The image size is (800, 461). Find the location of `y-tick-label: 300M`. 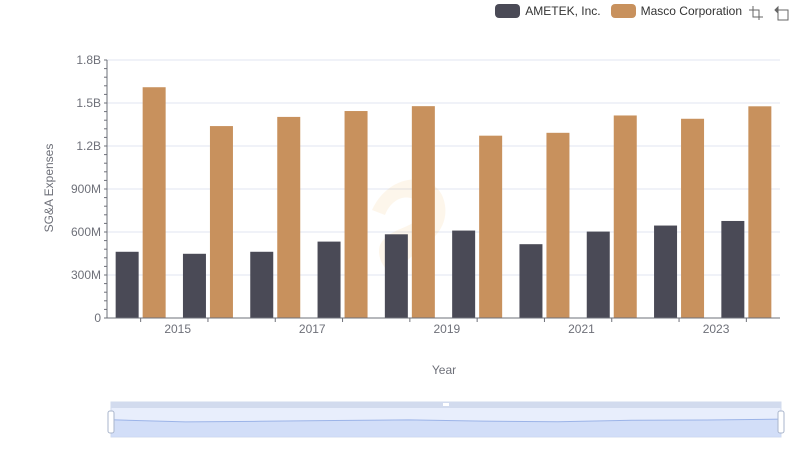

y-tick-label: 300M is located at coordinates (86, 275).